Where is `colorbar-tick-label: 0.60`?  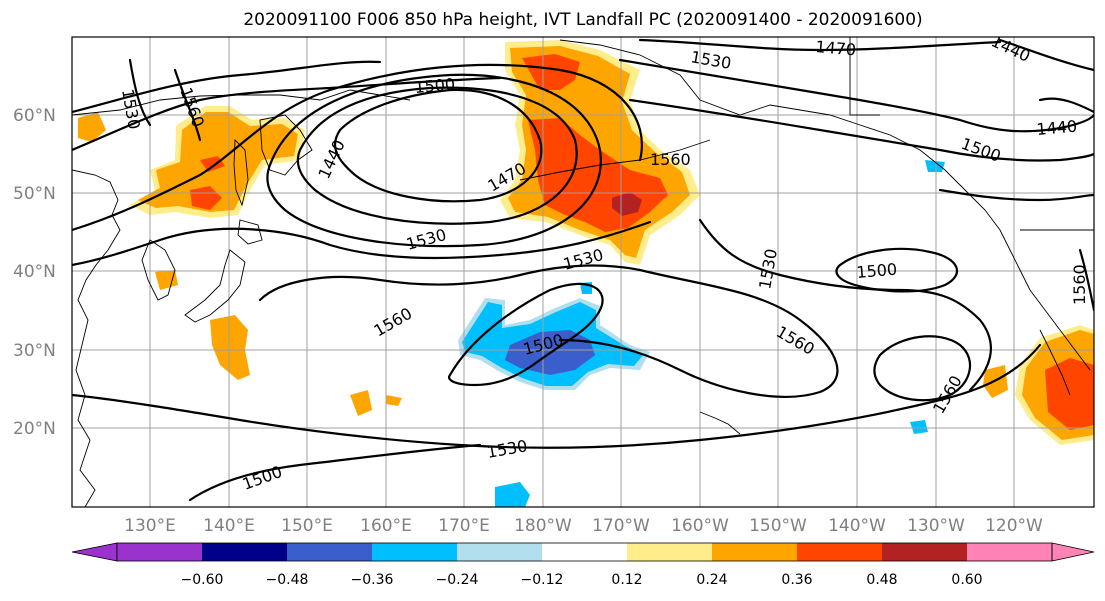 colorbar-tick-label: 0.60 is located at coordinates (966, 580).